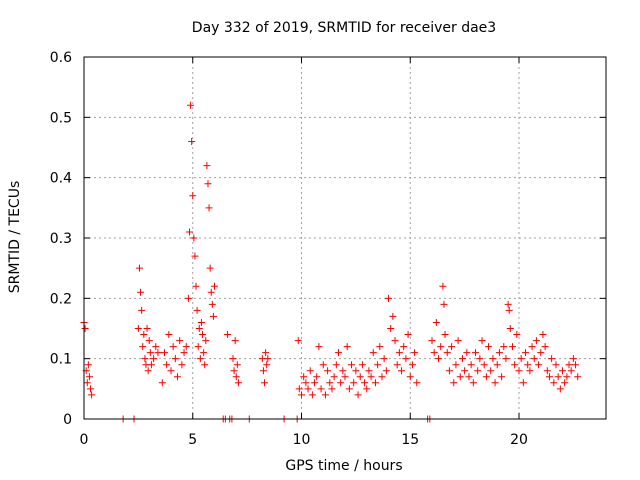  Describe the element at coordinates (61, 360) in the screenshot. I see `y-tick-label: 0.1` at that location.